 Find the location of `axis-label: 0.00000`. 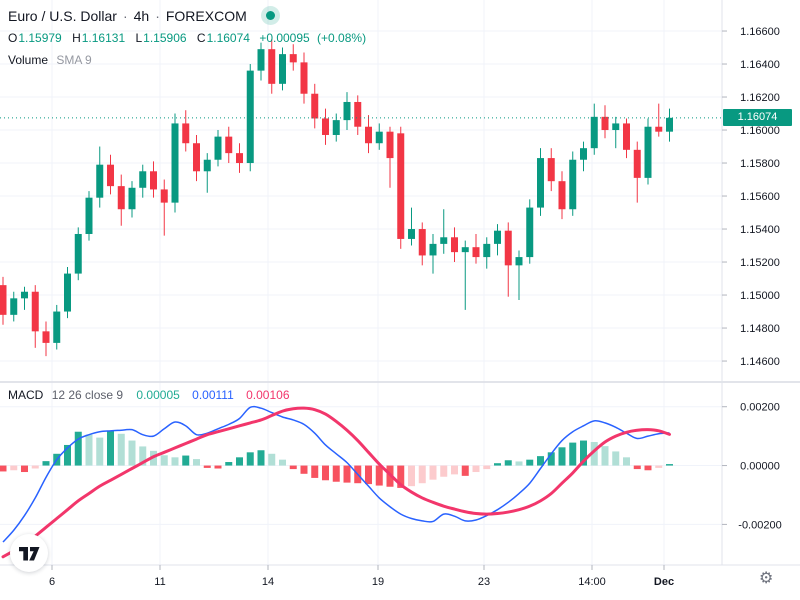

axis-label: 0.00000 is located at coordinates (760, 467).